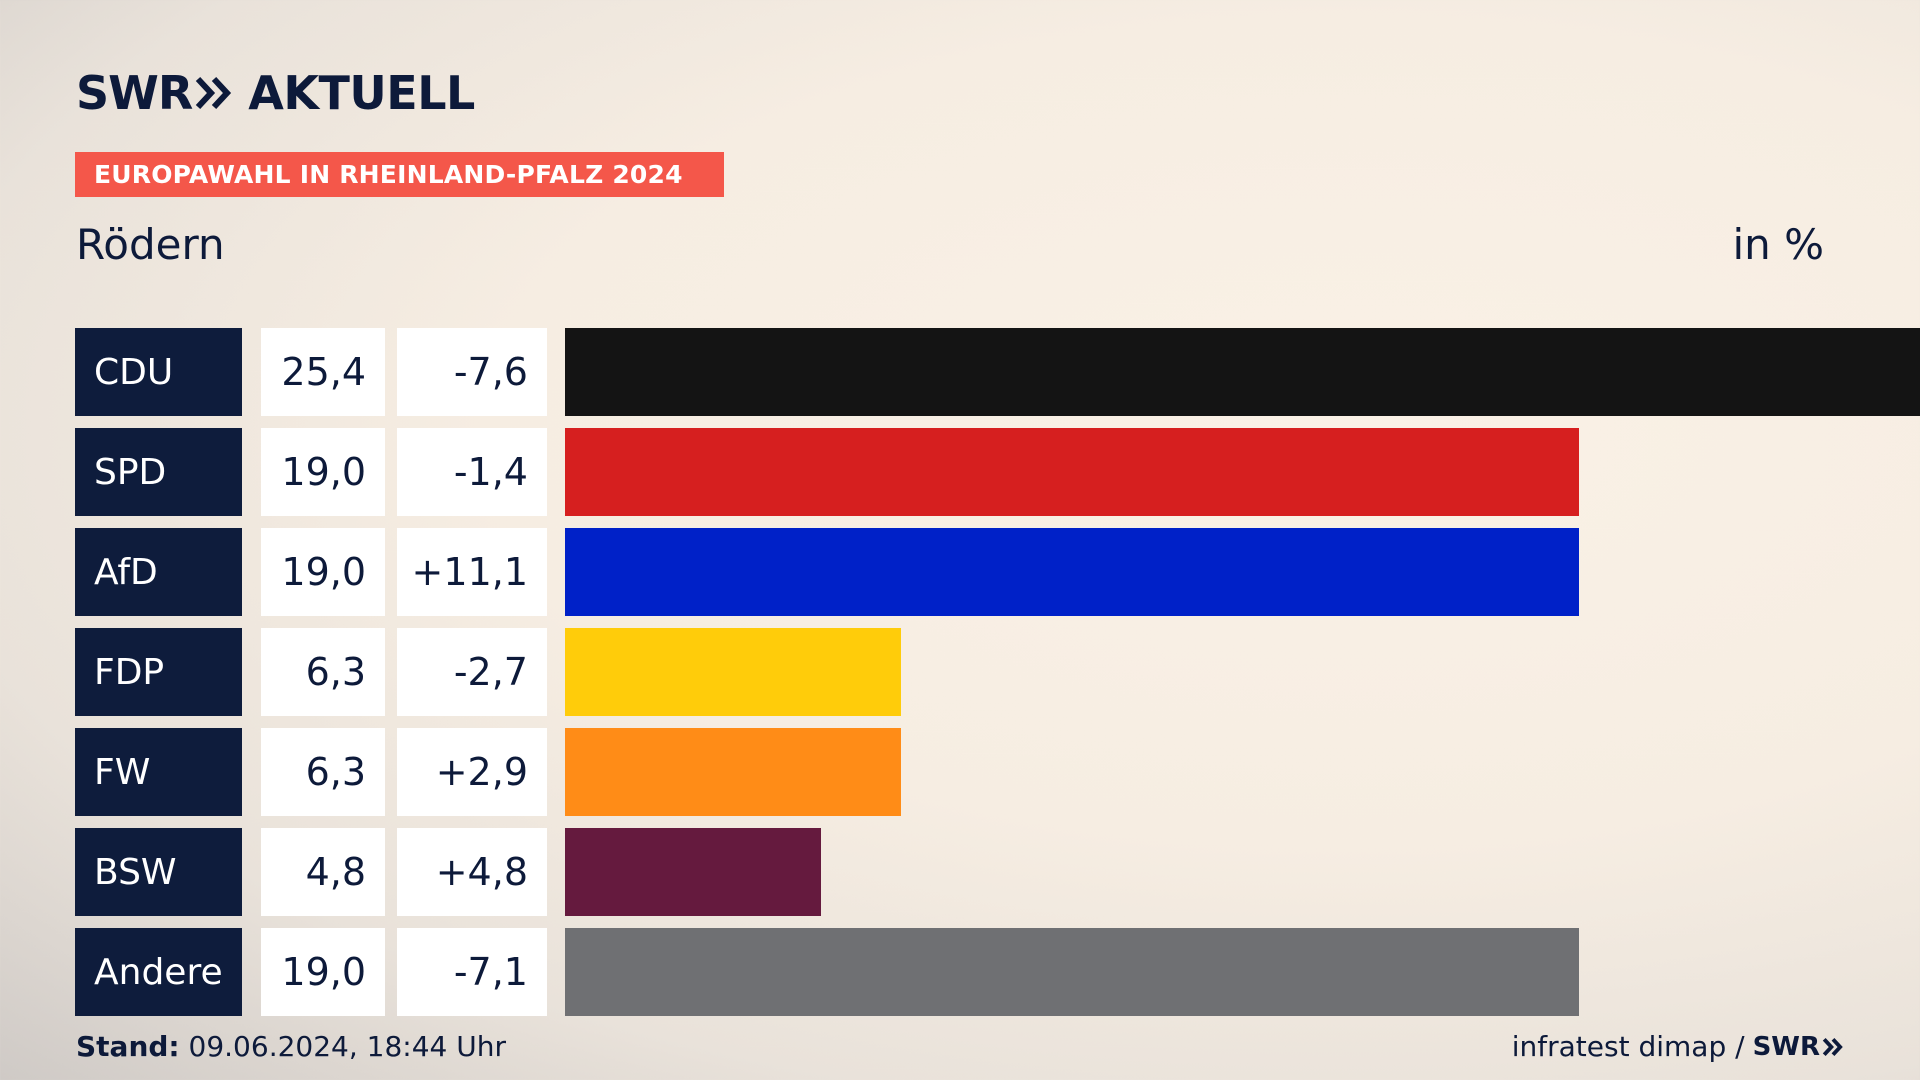 This screenshot has width=1920, height=1080. What do you see at coordinates (158, 972) in the screenshot?
I see `party-label: Andere` at bounding box center [158, 972].